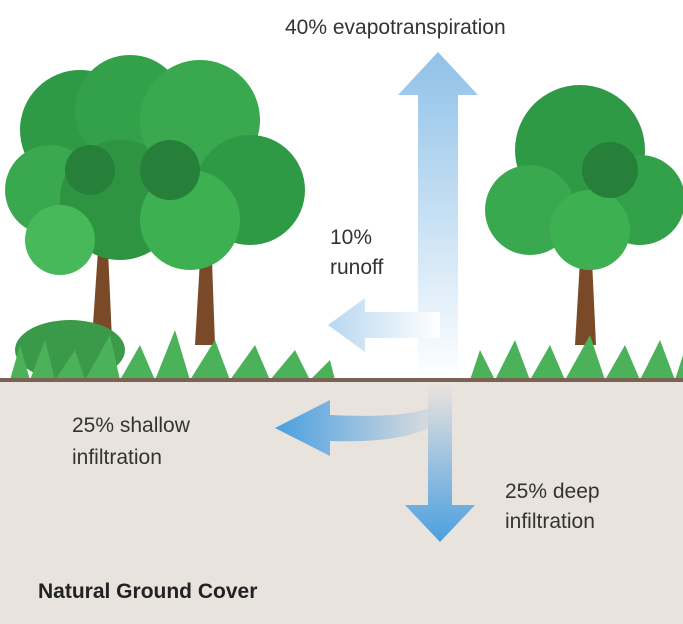 Image resolution: width=683 pixels, height=624 pixels. Describe the element at coordinates (395, 27) in the screenshot. I see `evapotranspiration-label: 40% evapotranspiration` at that location.